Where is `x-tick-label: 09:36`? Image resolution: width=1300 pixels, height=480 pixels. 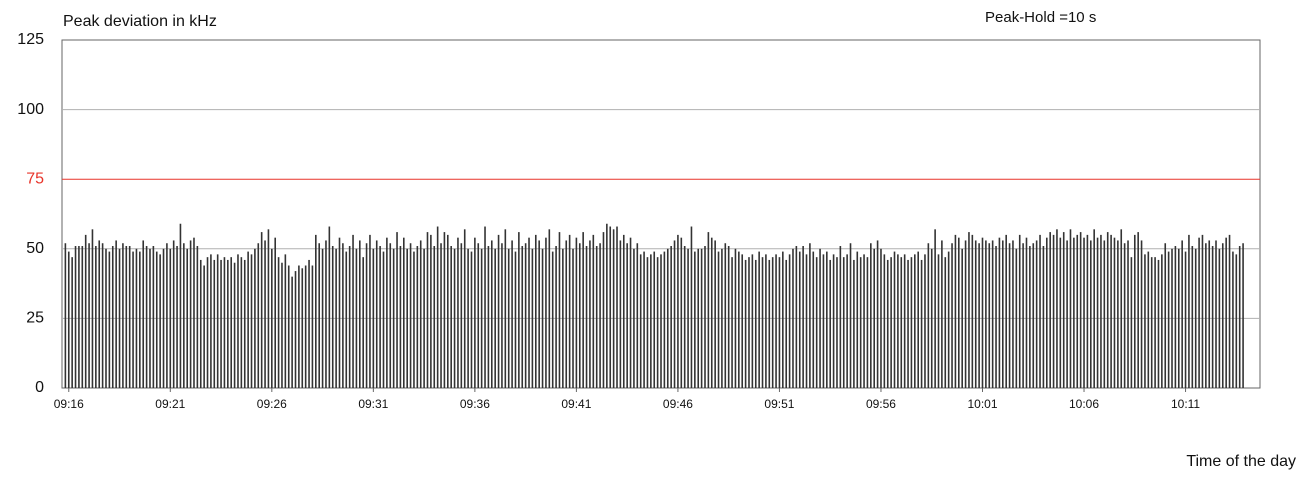 x-tick-label: 09:36 is located at coordinates (475, 404).